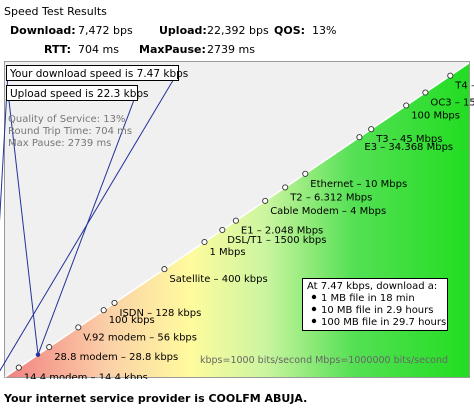 The width and height of the screenshot is (474, 415). I want to click on rtt-value: 704 ms, so click(98, 49).